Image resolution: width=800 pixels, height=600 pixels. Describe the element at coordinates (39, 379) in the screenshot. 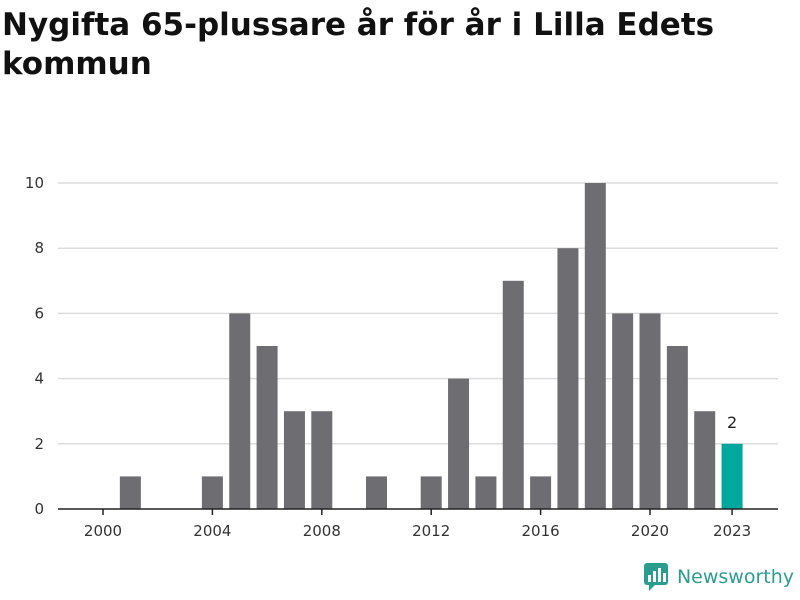

I see `y-tick-label: 4` at that location.